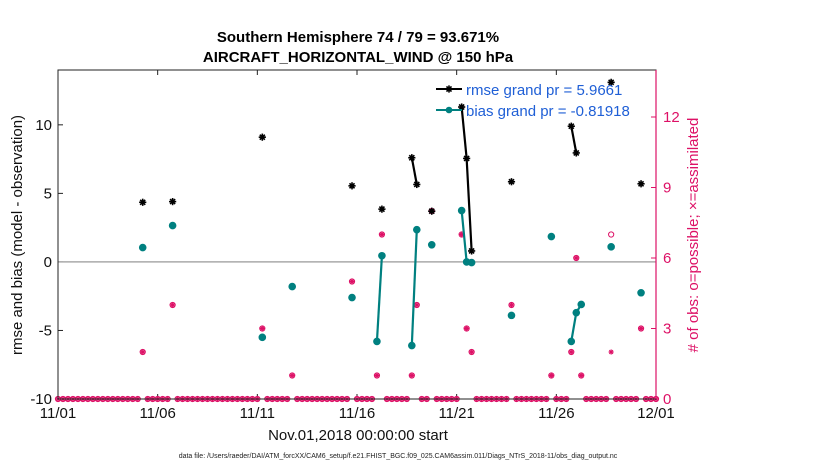  I want to click on x-tick-label: 11/21, so click(456, 413).